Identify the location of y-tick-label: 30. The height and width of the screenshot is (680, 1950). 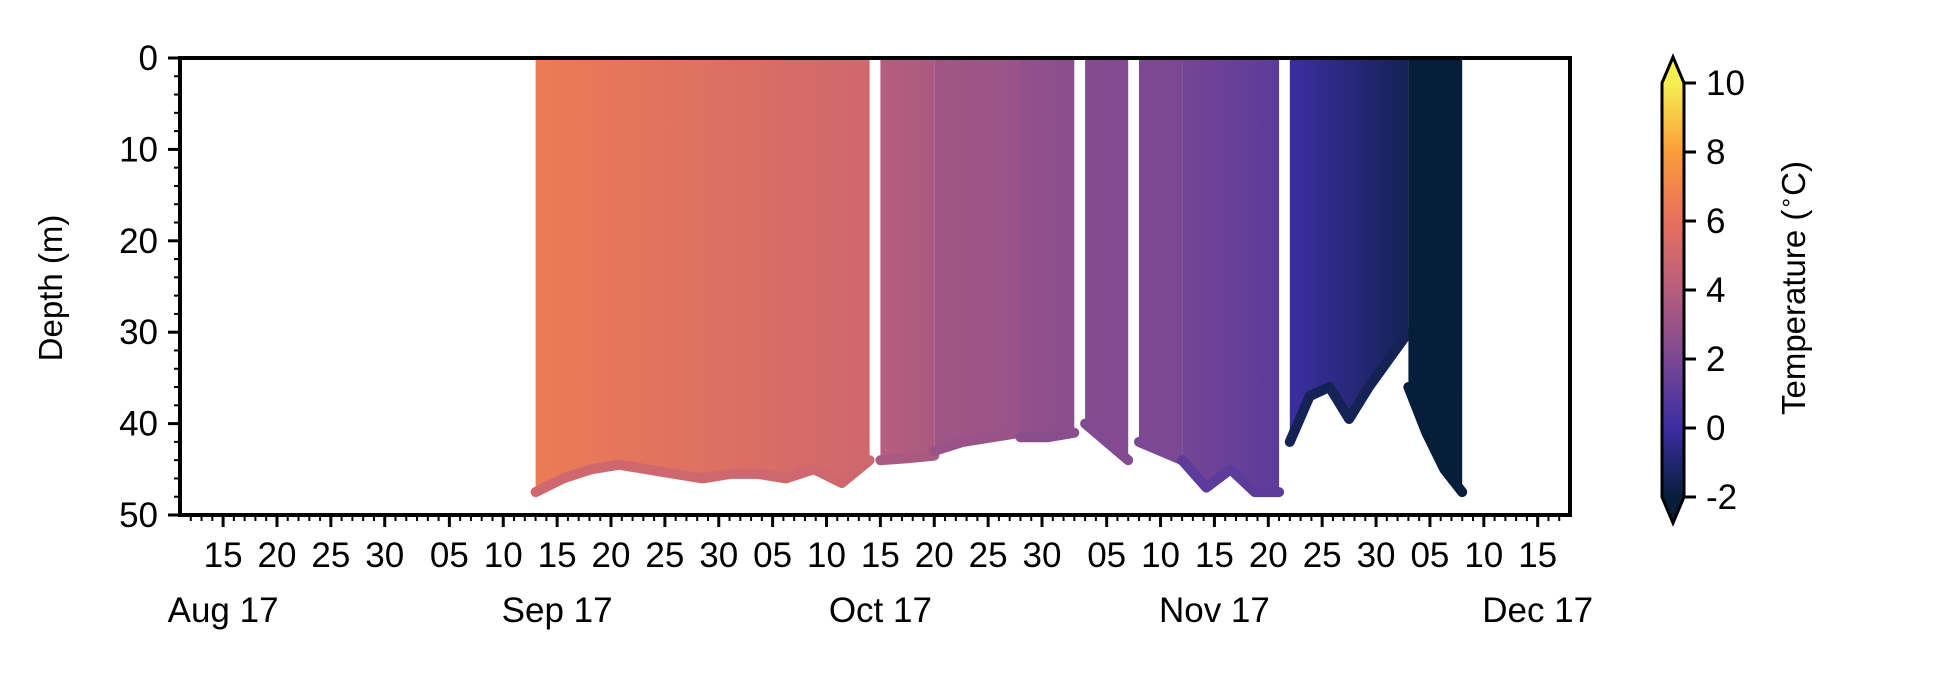
(138, 332).